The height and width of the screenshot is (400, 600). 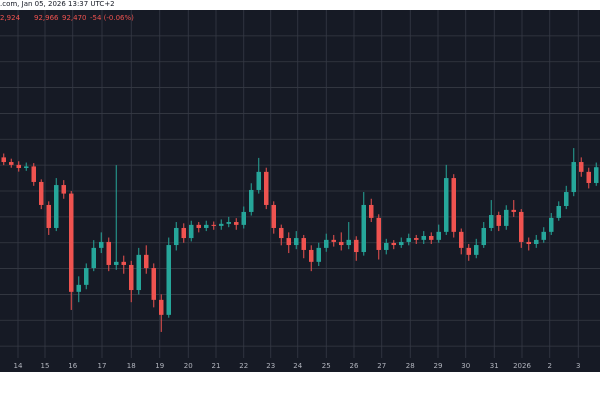 What do you see at coordinates (410, 366) in the screenshot?
I see `x-tick-label: 28` at bounding box center [410, 366].